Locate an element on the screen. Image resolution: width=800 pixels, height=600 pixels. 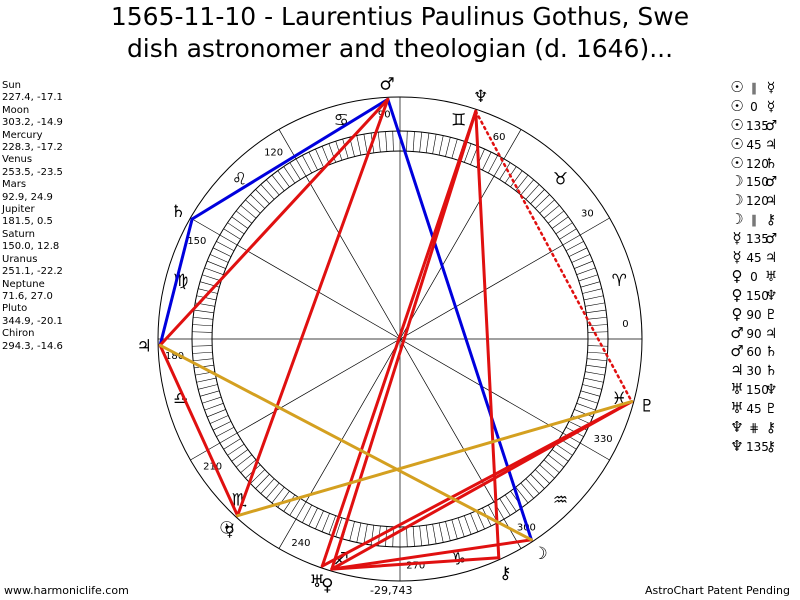
aspect-planet-1: ♂ is located at coordinates (737, 351).